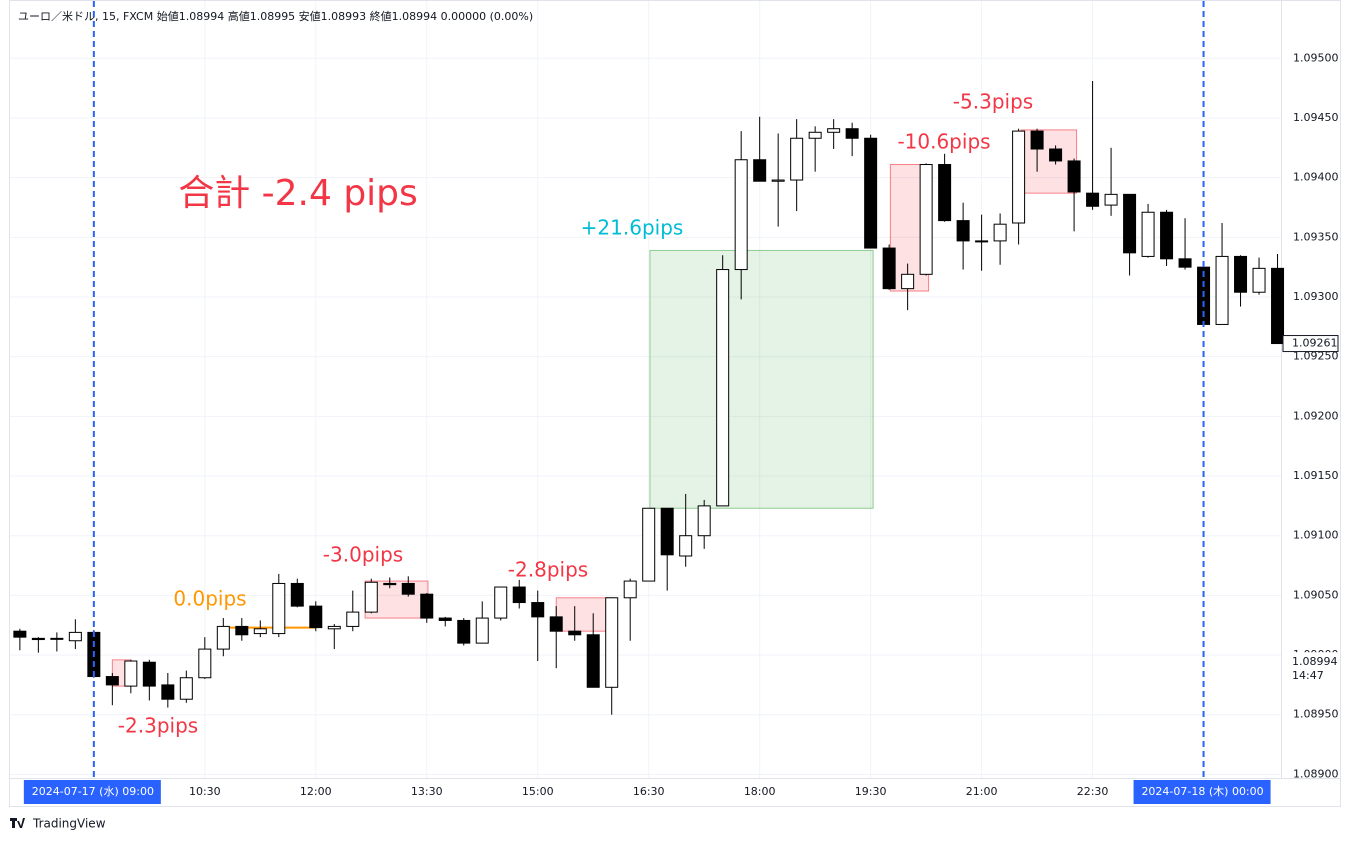 Image resolution: width=1351 pixels, height=845 pixels. Describe the element at coordinates (1316, 177) in the screenshot. I see `y-tick-label: 1.09400` at that location.